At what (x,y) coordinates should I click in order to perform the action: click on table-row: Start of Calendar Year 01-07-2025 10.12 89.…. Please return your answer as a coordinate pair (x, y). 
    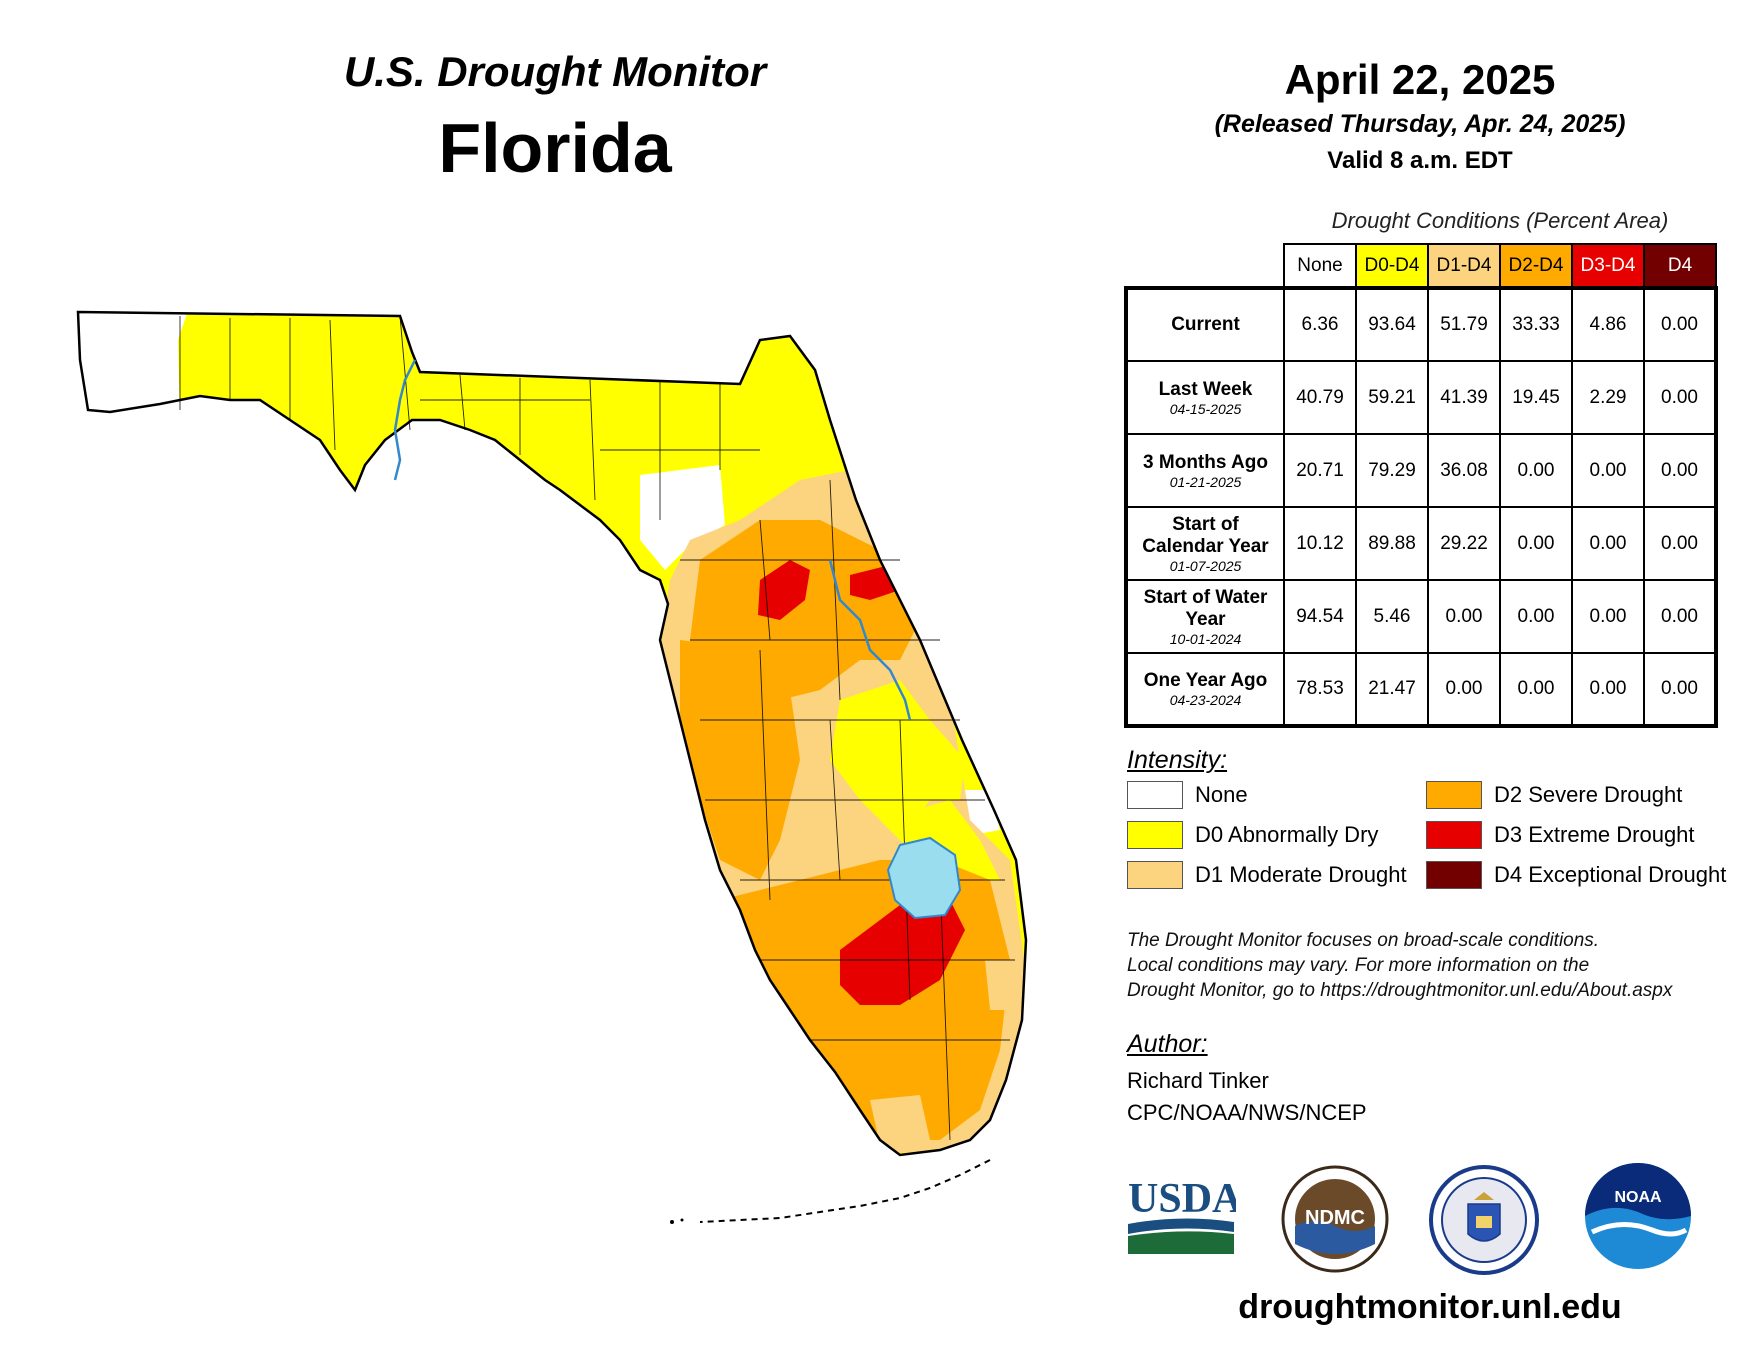
    Looking at the image, I should click on (1421, 543).